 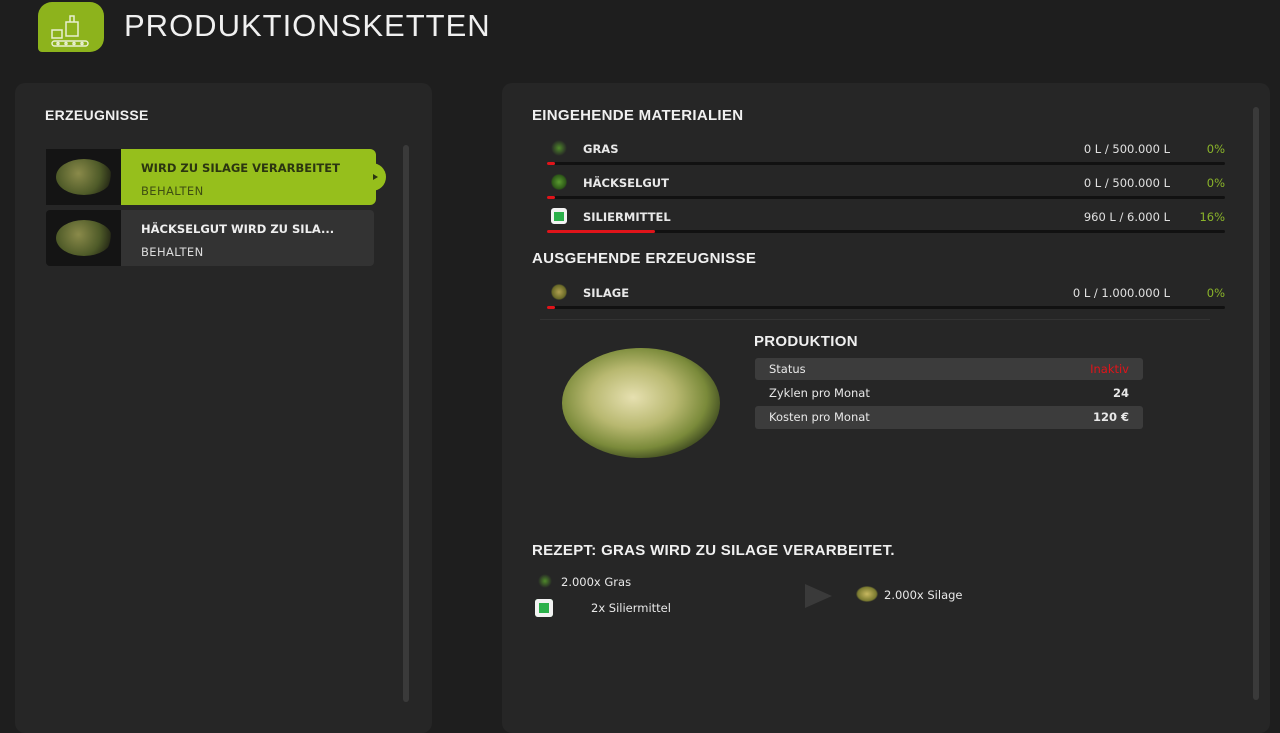 What do you see at coordinates (83, 177) in the screenshot?
I see `silage-thumbnail` at bounding box center [83, 177].